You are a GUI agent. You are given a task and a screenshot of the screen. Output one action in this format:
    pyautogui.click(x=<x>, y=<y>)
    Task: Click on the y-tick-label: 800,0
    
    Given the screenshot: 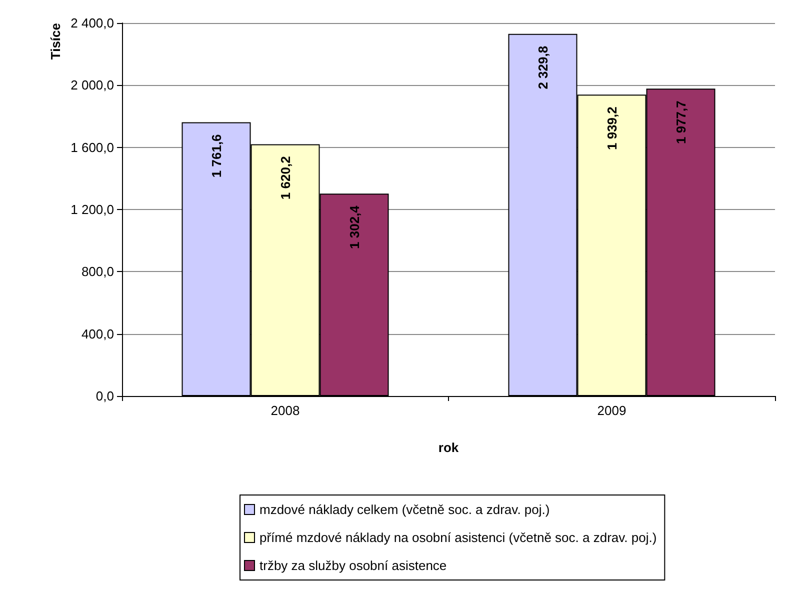 What is the action you would take?
    pyautogui.click(x=97, y=272)
    